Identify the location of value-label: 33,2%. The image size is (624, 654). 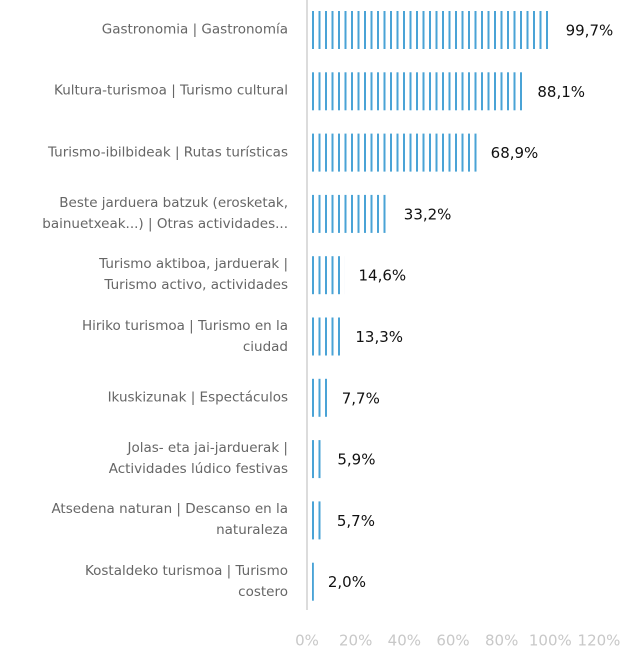
(428, 214).